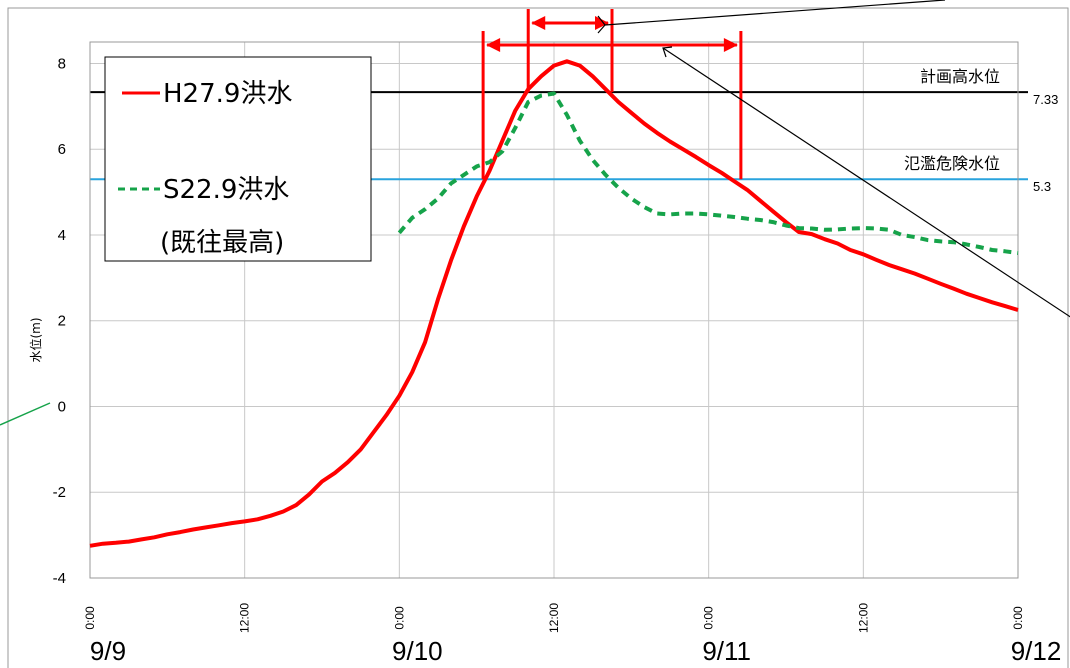  What do you see at coordinates (227, 94) in the screenshot?
I see `legend-label-h27: H27.9洪水` at bounding box center [227, 94].